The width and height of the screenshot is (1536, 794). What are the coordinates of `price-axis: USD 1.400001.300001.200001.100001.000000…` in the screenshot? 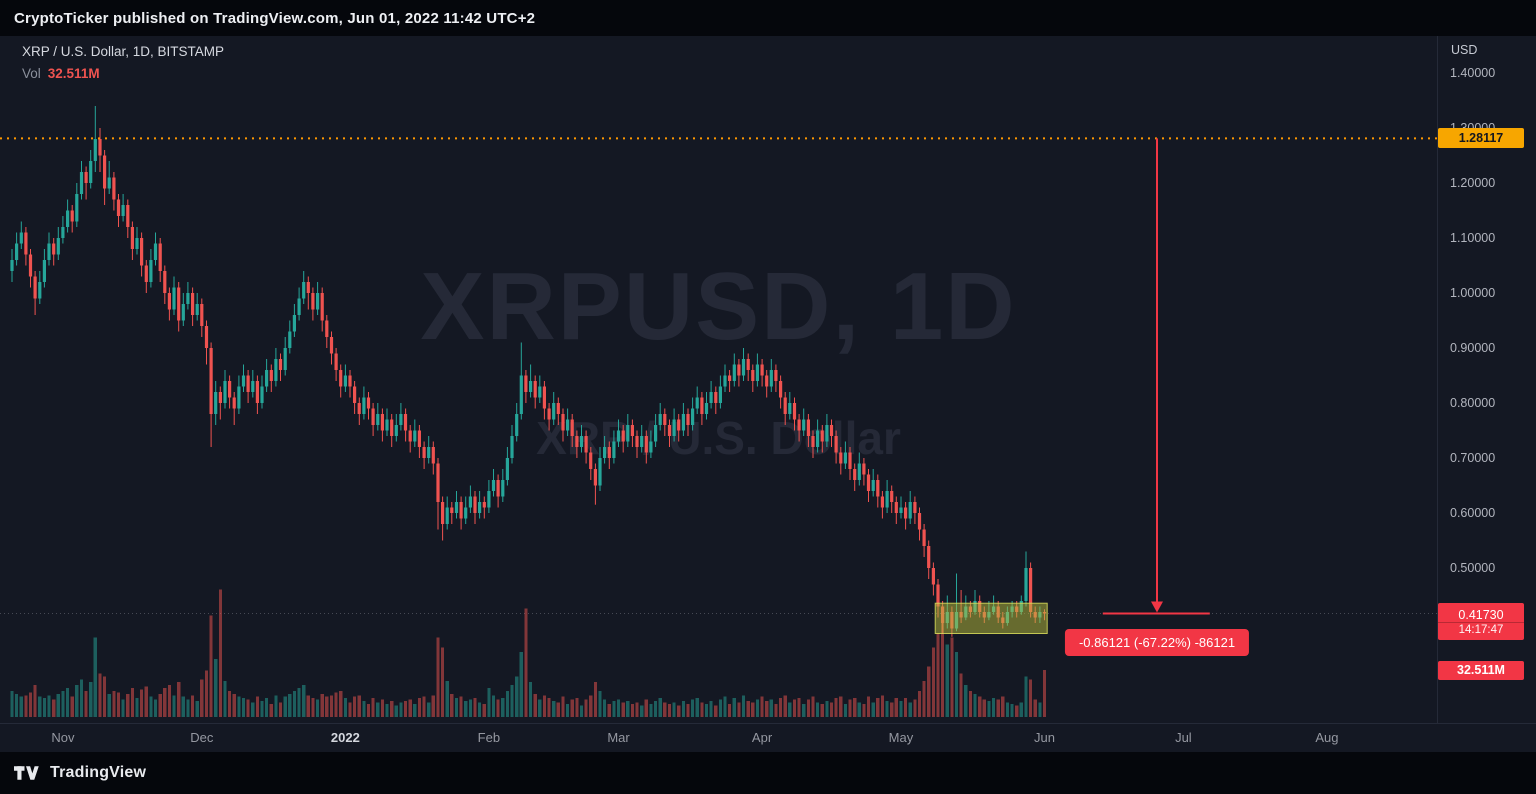 It's located at (1486, 379).